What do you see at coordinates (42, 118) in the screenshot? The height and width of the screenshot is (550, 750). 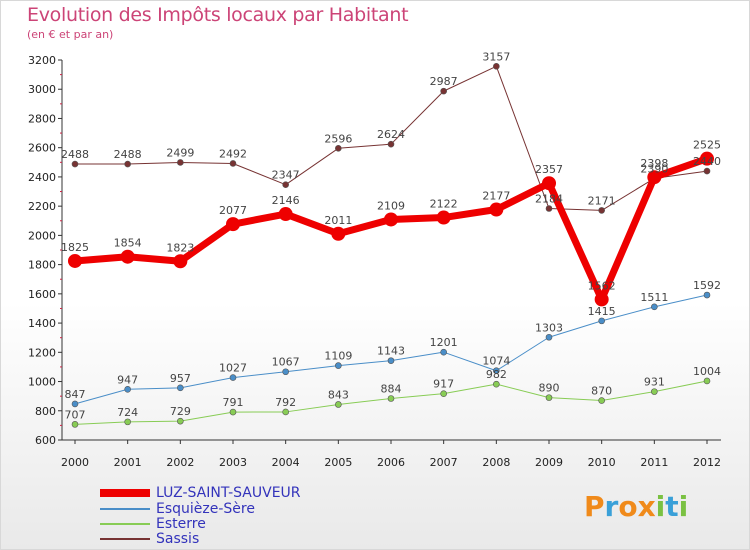 I see `y-tick-label: 2800` at bounding box center [42, 118].